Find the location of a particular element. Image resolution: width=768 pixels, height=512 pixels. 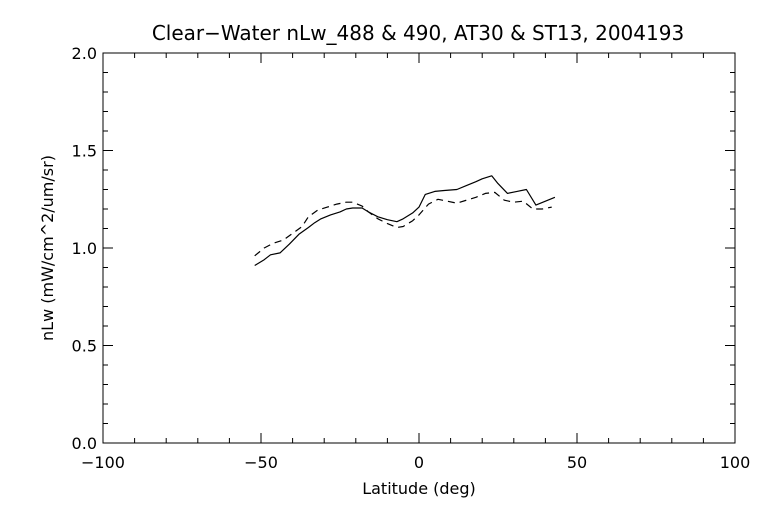

x-tick-label: −50 is located at coordinates (261, 462).